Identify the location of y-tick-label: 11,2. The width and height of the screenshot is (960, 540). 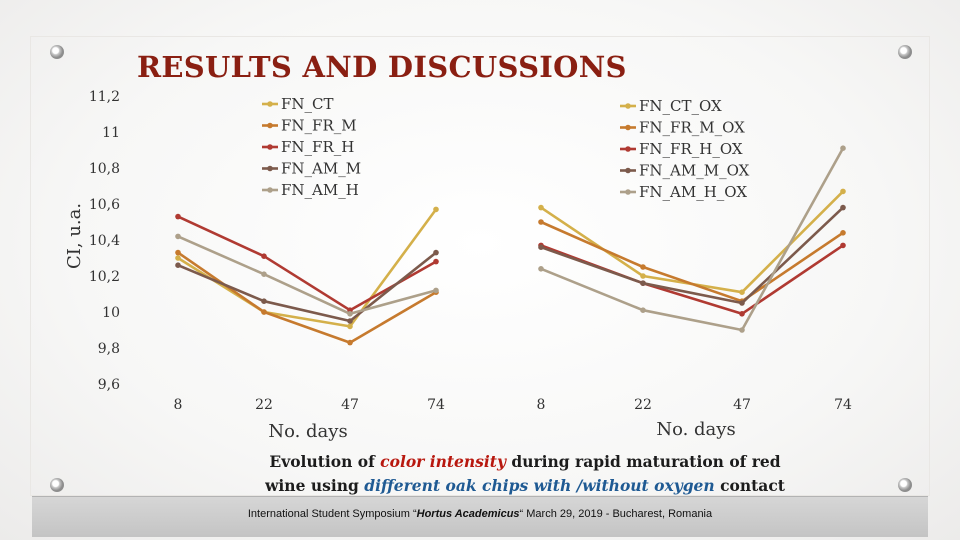
(104, 97).